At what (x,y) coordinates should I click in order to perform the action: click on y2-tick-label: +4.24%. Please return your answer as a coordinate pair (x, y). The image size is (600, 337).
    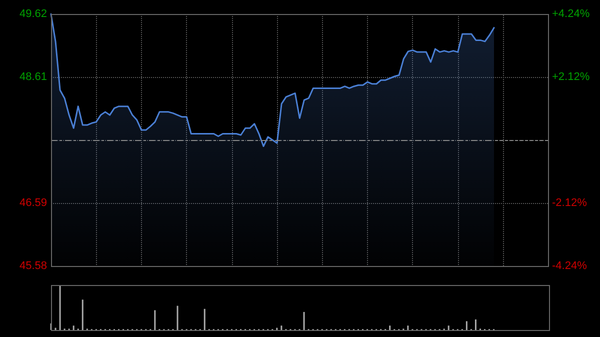
    Looking at the image, I should click on (571, 14).